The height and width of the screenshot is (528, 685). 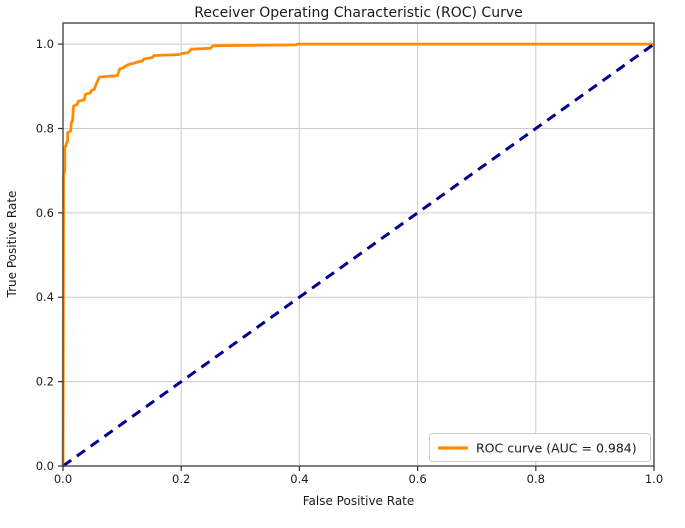 What do you see at coordinates (45, 44) in the screenshot?
I see `y-tick-label: 1.0` at bounding box center [45, 44].